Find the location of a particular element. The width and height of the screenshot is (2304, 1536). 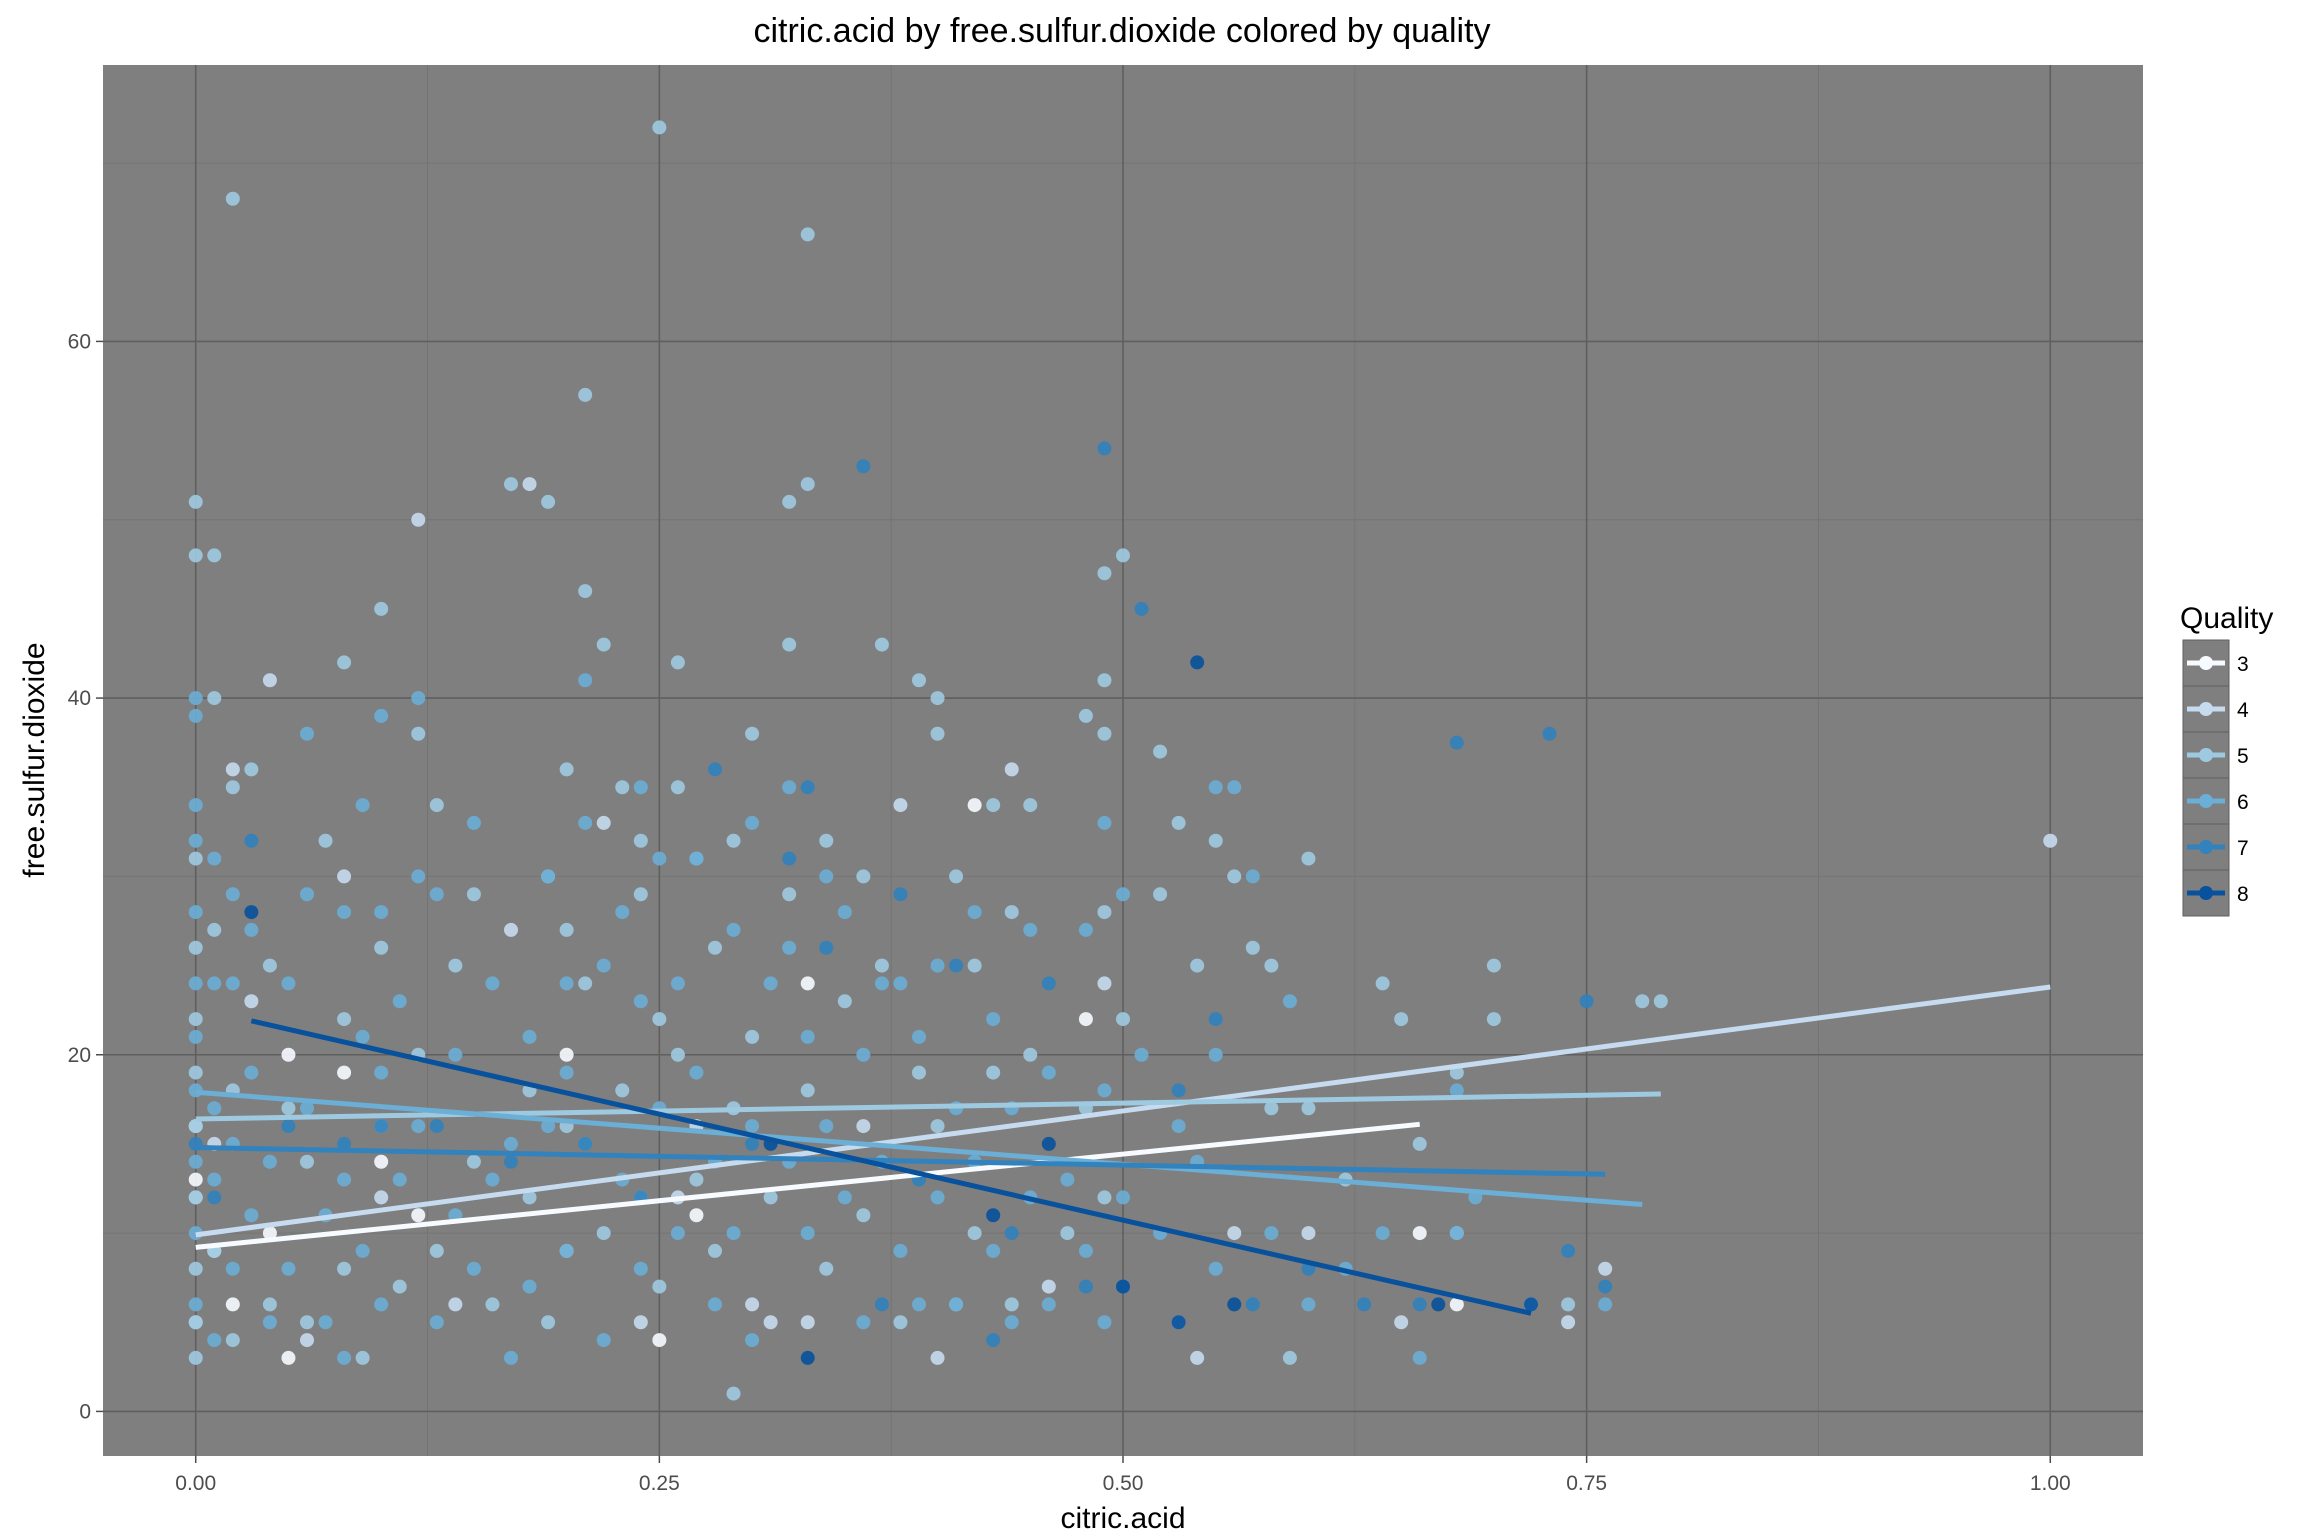

legend-label-3: 3 is located at coordinates (2243, 664).